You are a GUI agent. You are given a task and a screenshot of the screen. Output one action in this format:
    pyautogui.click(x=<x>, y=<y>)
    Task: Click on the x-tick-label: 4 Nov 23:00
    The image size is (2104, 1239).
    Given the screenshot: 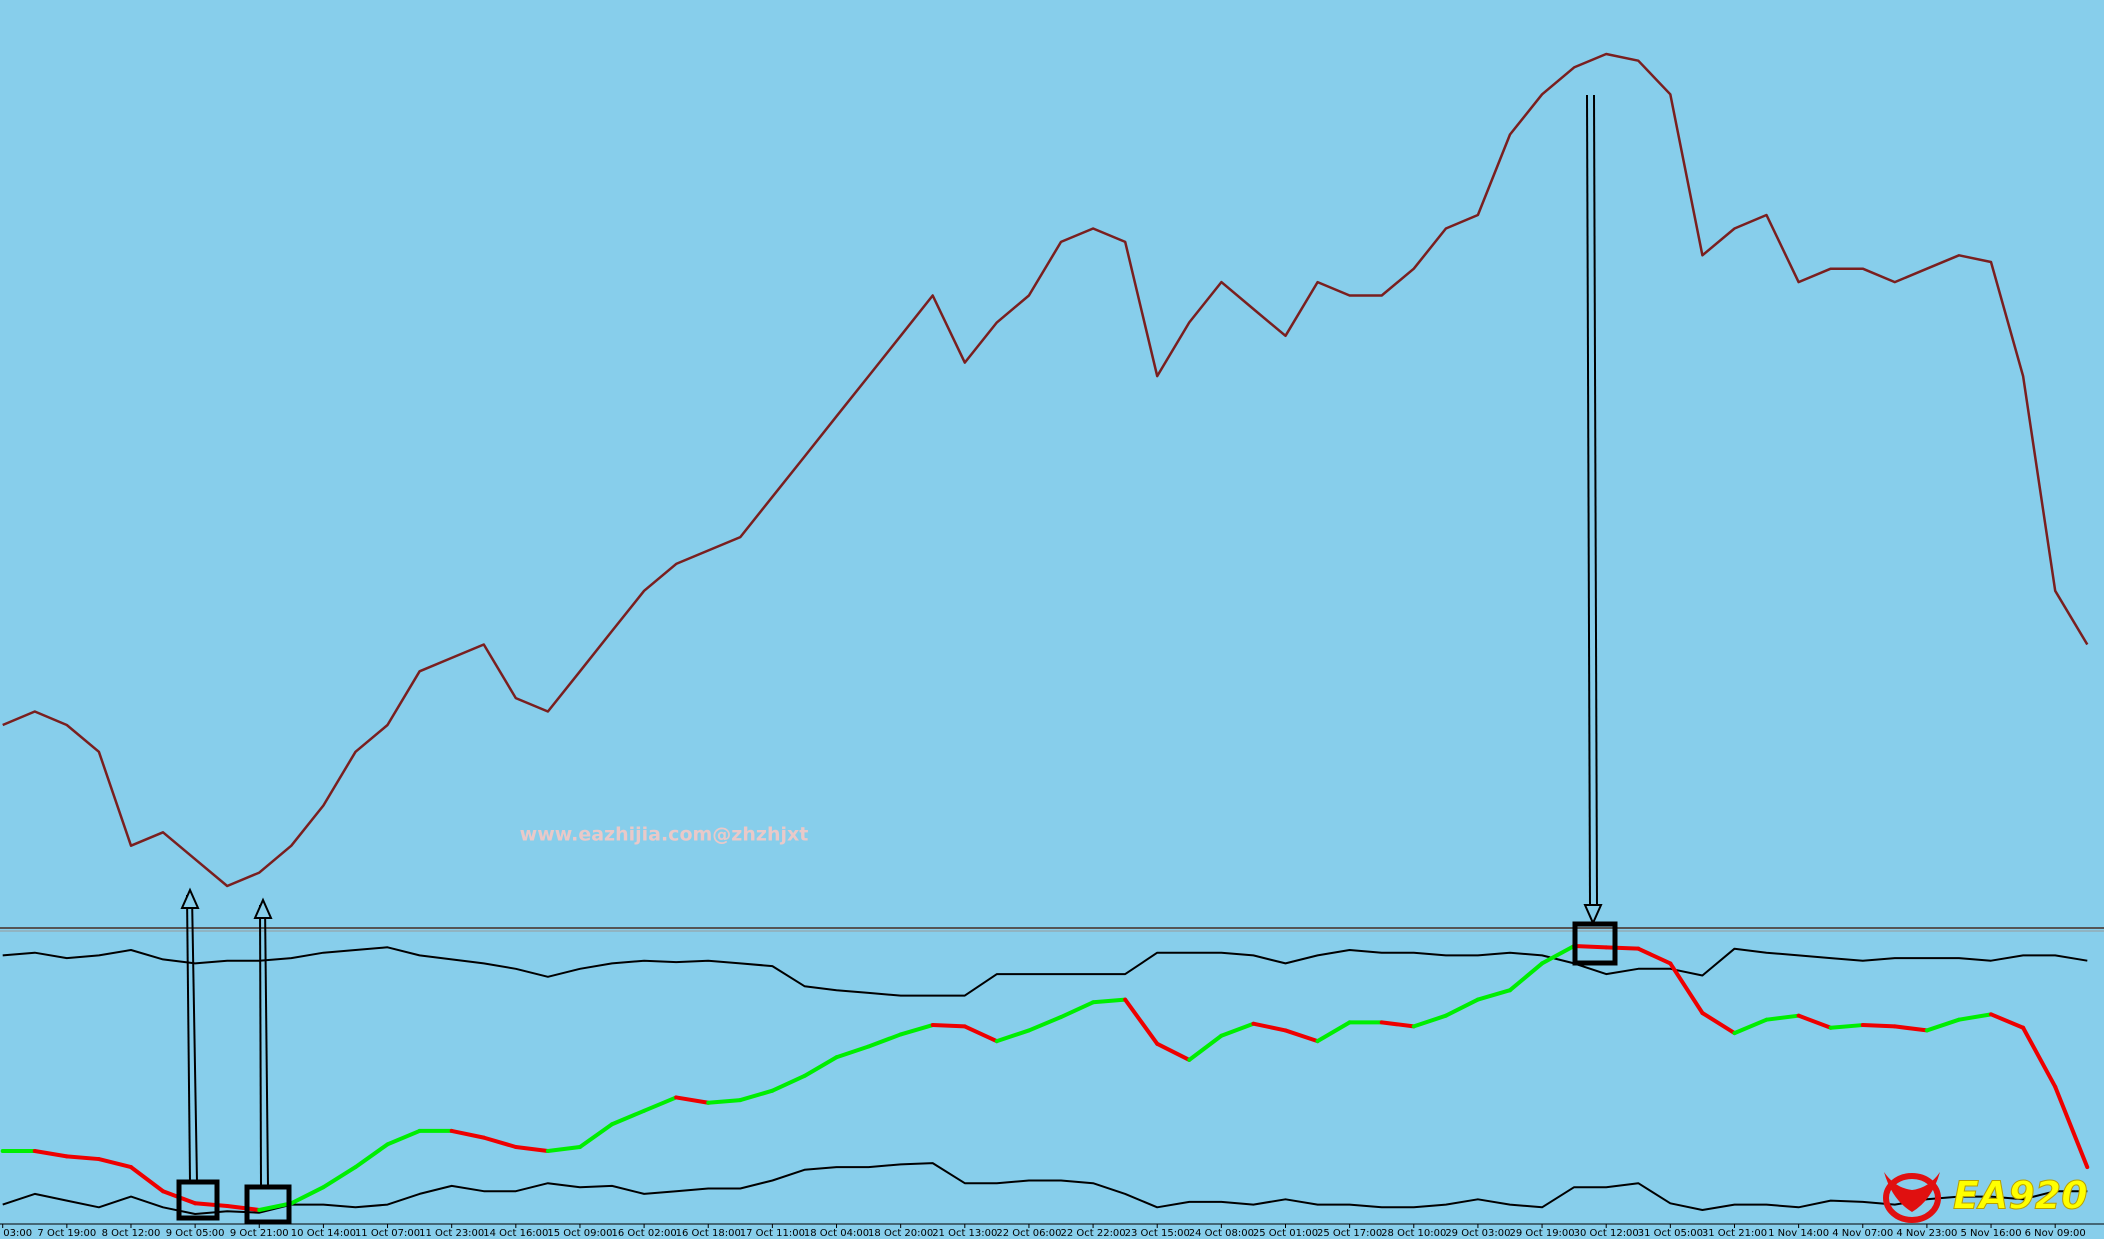 What is the action you would take?
    pyautogui.click(x=1926, y=1233)
    